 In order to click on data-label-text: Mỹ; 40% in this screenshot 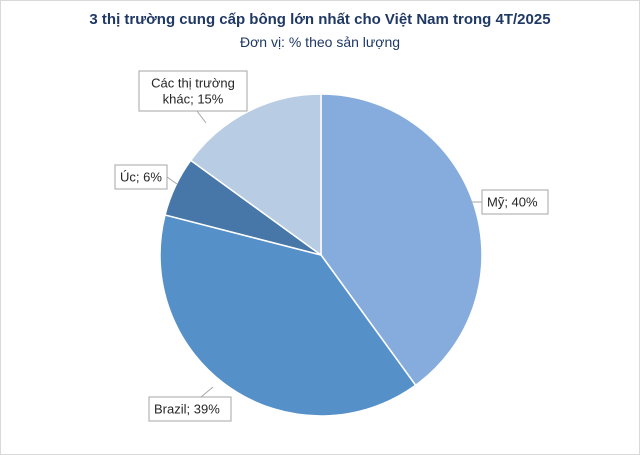, I will do `click(512, 202)`.